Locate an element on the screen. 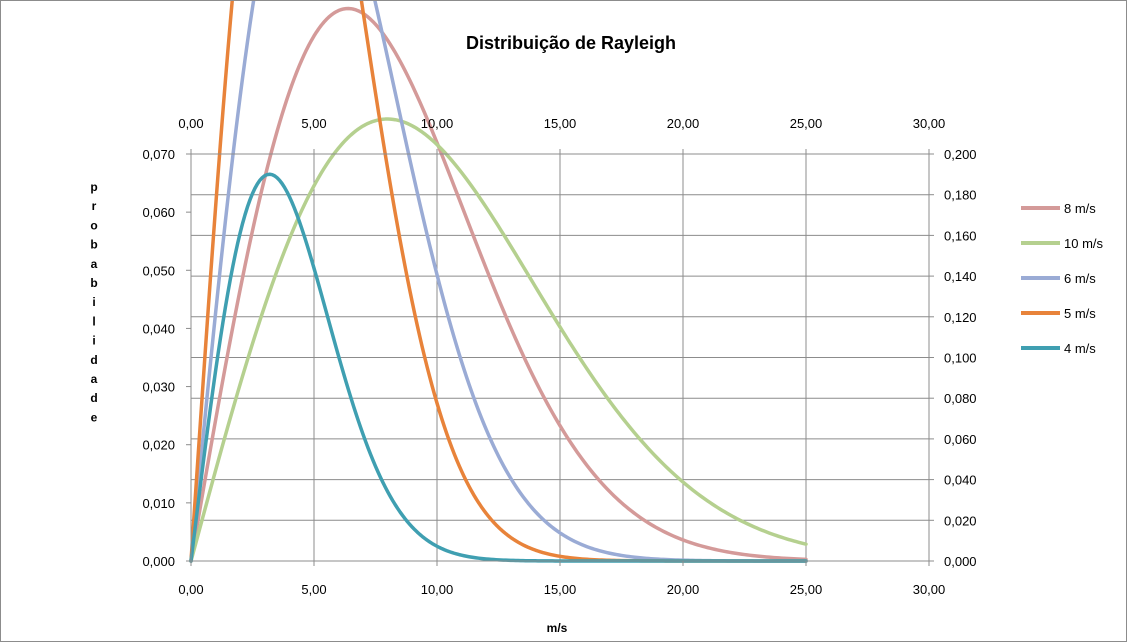  y-left-tick-label: 0,060 is located at coordinates (158, 212).